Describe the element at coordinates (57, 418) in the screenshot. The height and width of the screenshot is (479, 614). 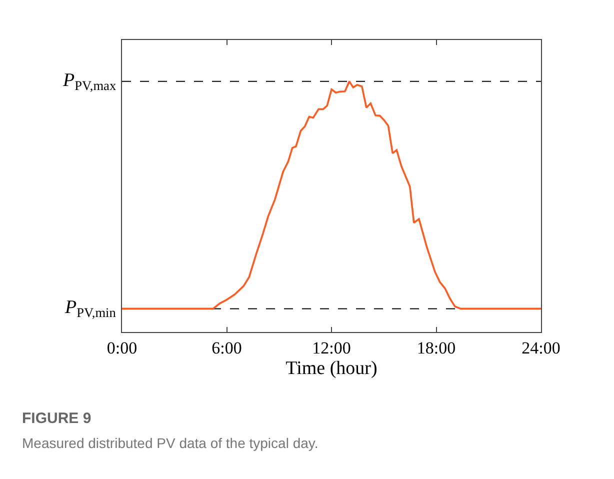
I see `caption: FIGURE 9` at that location.